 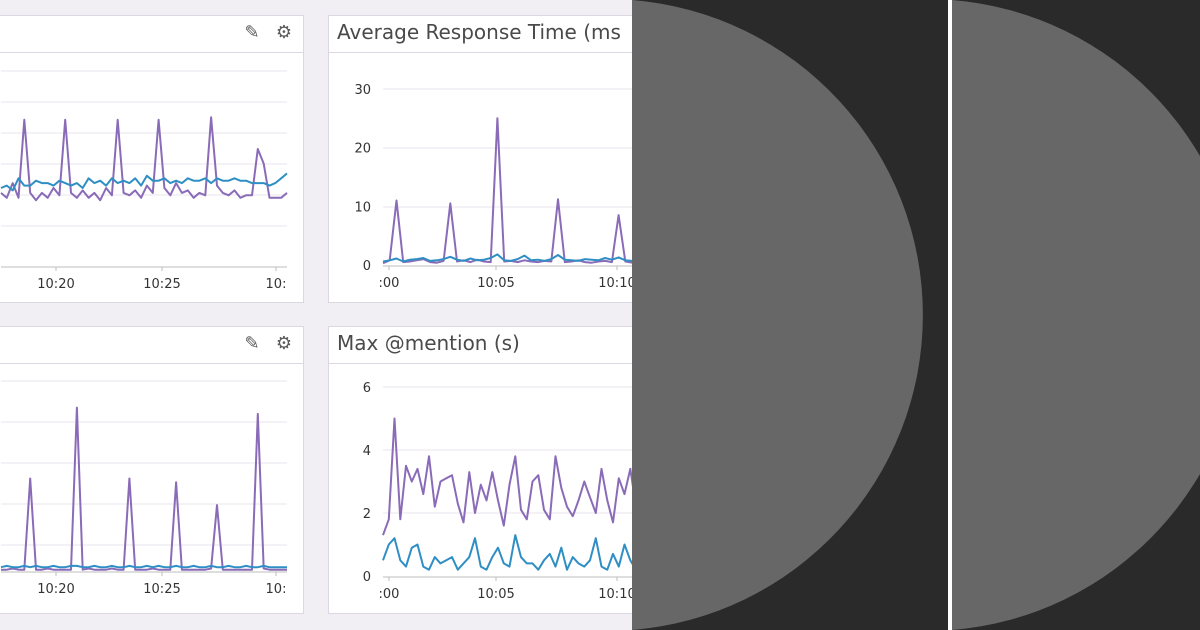 What do you see at coordinates (362, 149) in the screenshot?
I see `y-tick-label: 20` at bounding box center [362, 149].